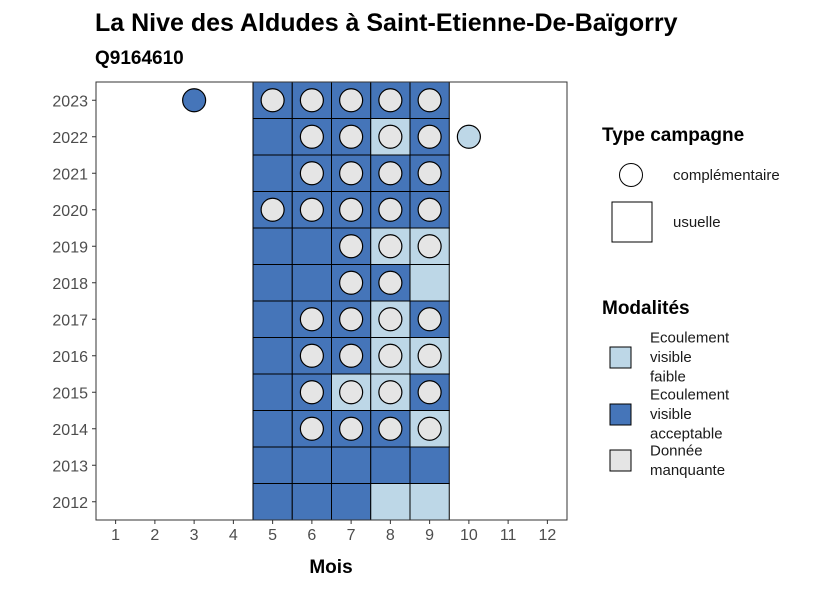 Image resolution: width=826 pixels, height=590 pixels. Describe the element at coordinates (390, 535) in the screenshot. I see `x-tick-label: 8` at that location.